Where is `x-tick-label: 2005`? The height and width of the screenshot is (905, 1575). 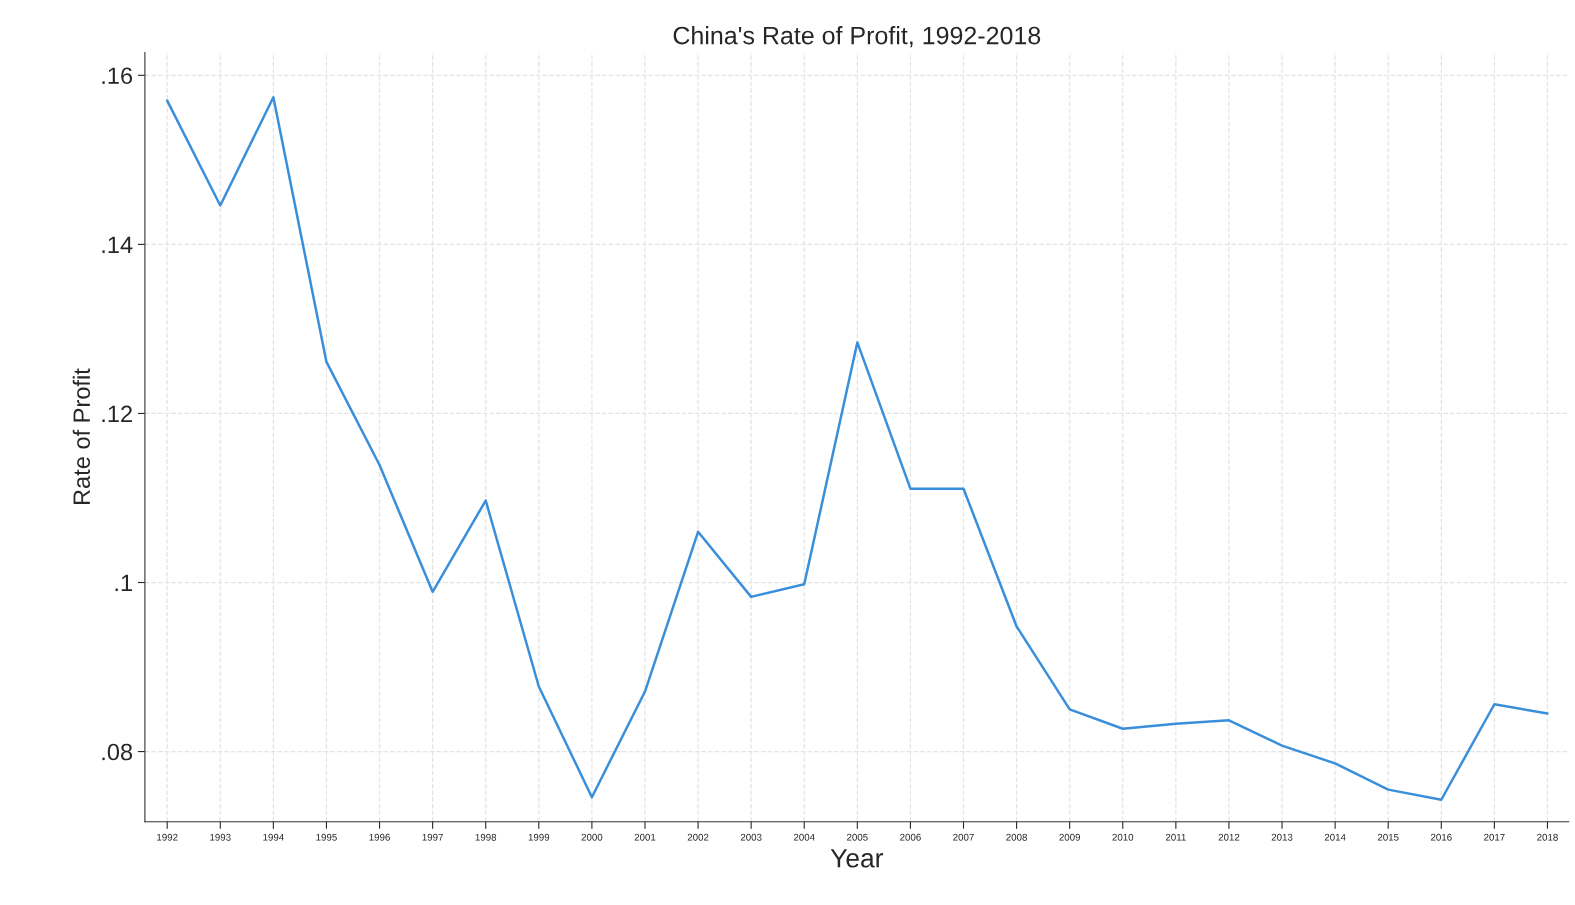
x-tick-label: 2005 is located at coordinates (857, 837).